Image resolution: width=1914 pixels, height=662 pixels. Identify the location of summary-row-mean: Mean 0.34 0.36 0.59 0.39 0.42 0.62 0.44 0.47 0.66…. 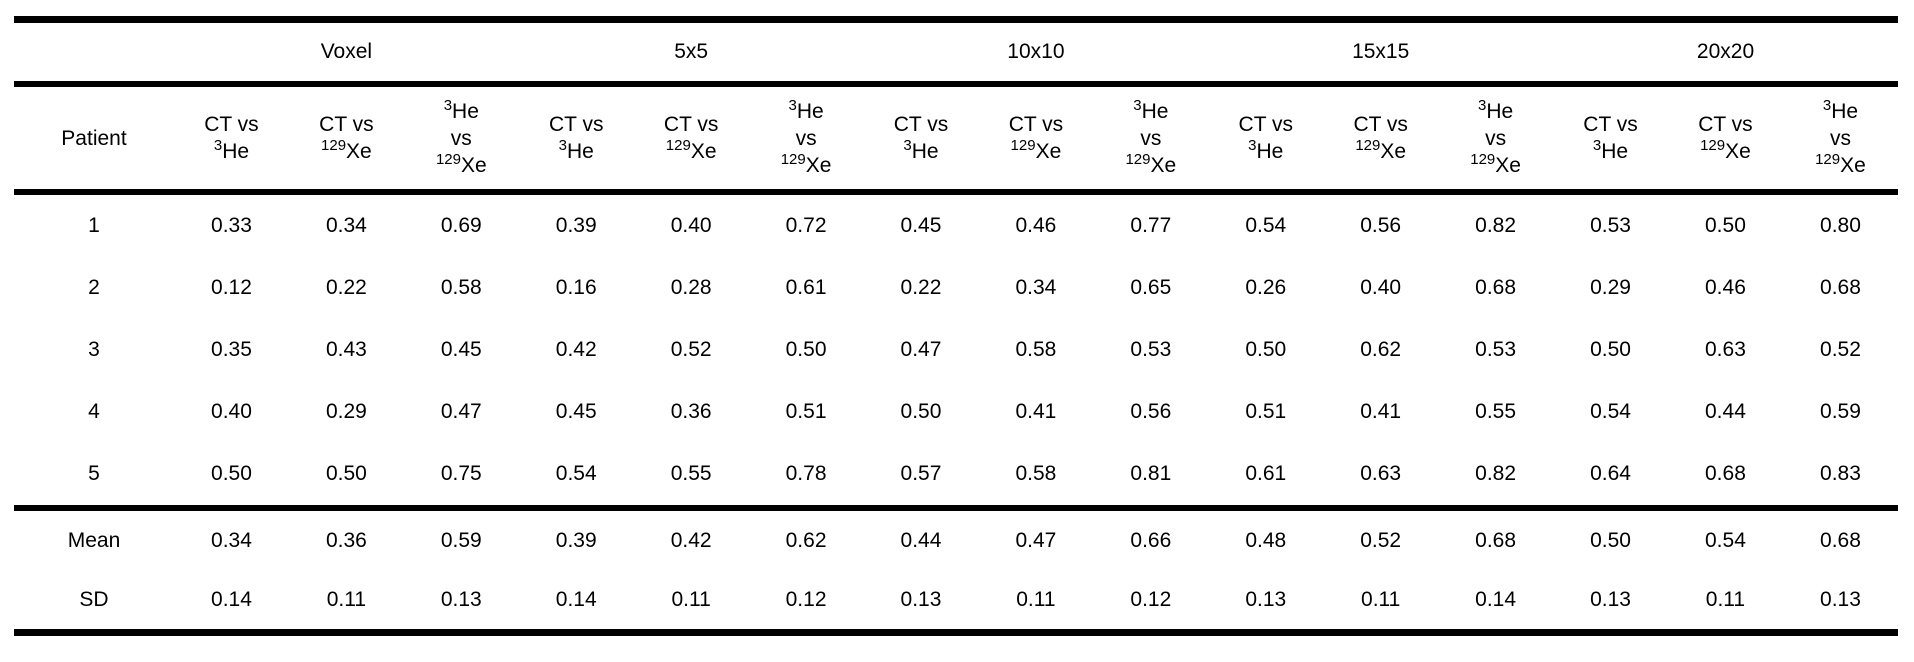
(956, 539).